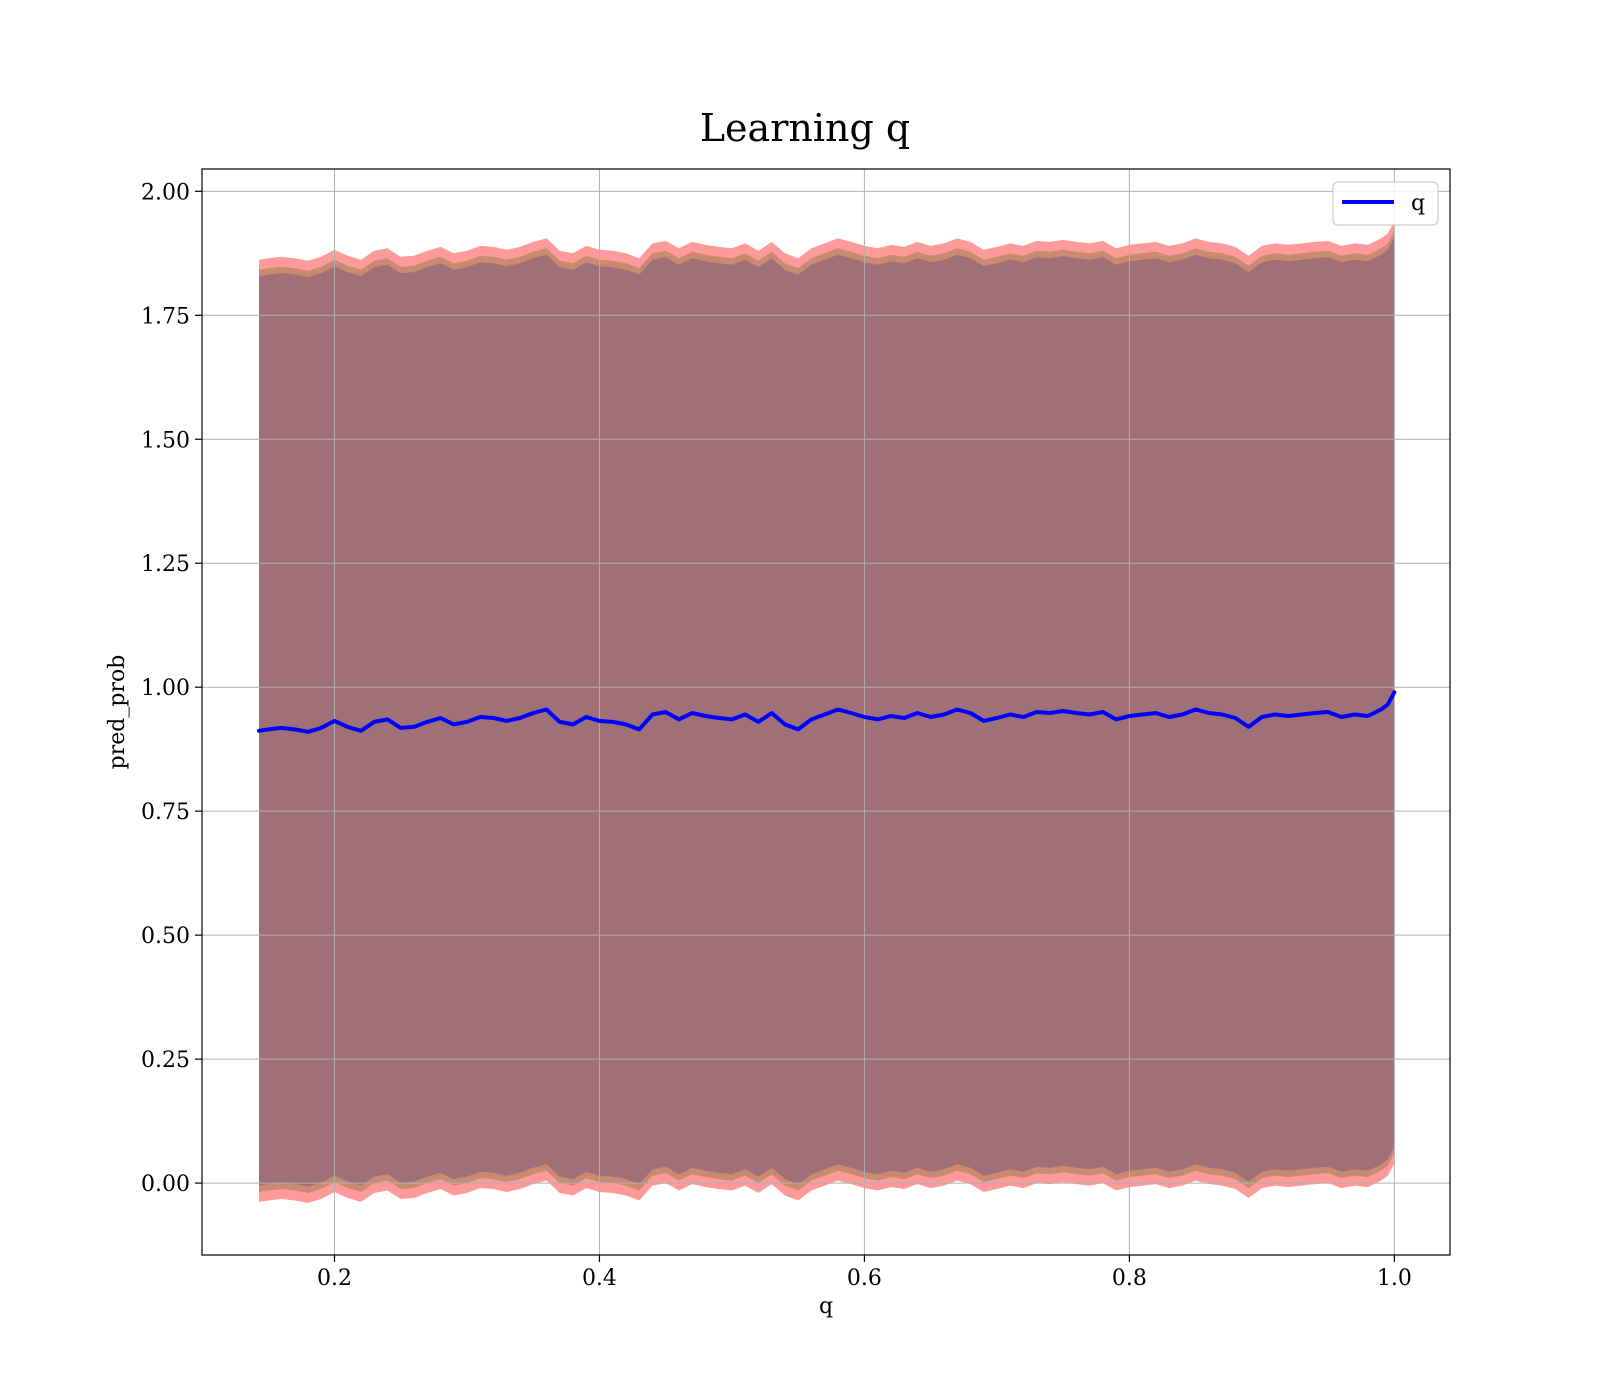 This screenshot has height=1400, width=1600. I want to click on x-tick-label: 0.2, so click(334, 1278).